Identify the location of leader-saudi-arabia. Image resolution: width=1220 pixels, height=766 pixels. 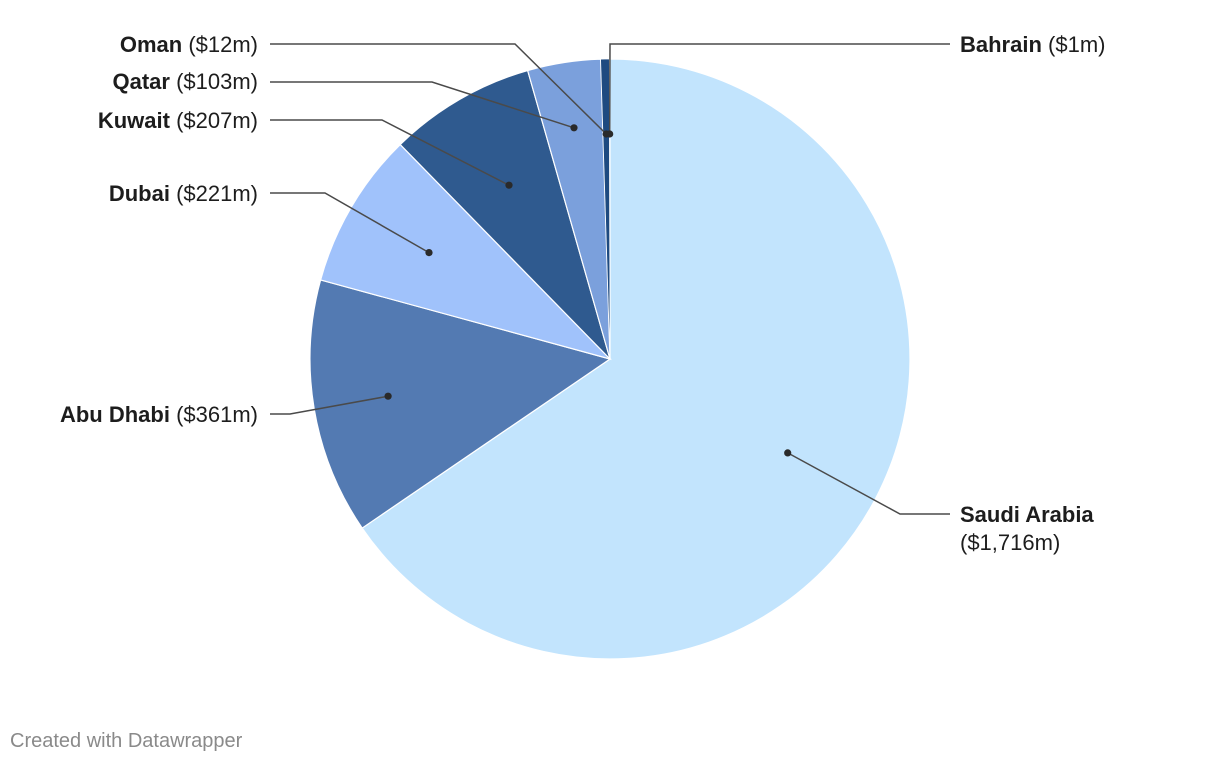
(868, 483).